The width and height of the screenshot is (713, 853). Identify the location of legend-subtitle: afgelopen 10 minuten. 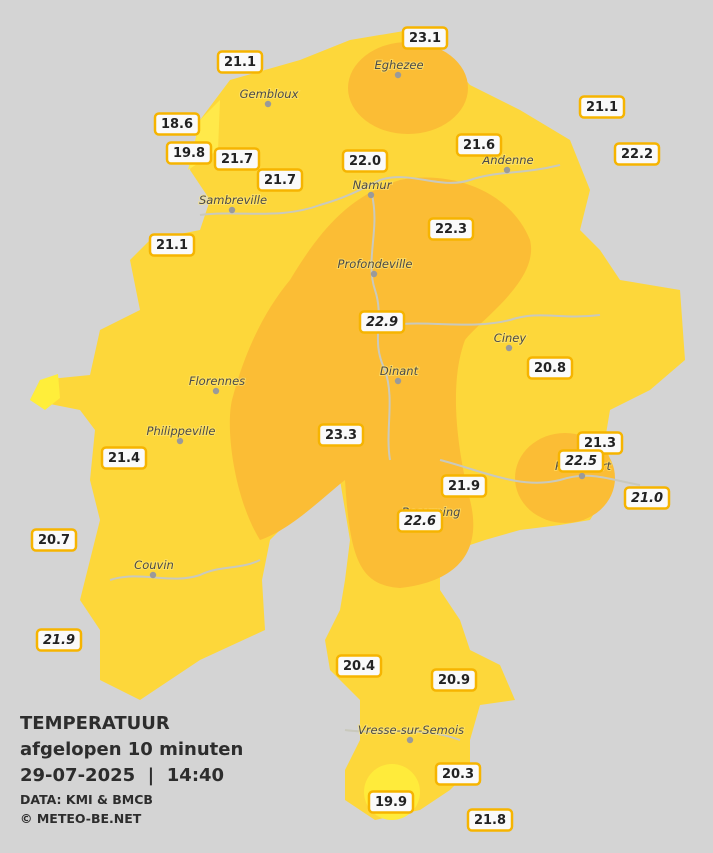
(131, 749).